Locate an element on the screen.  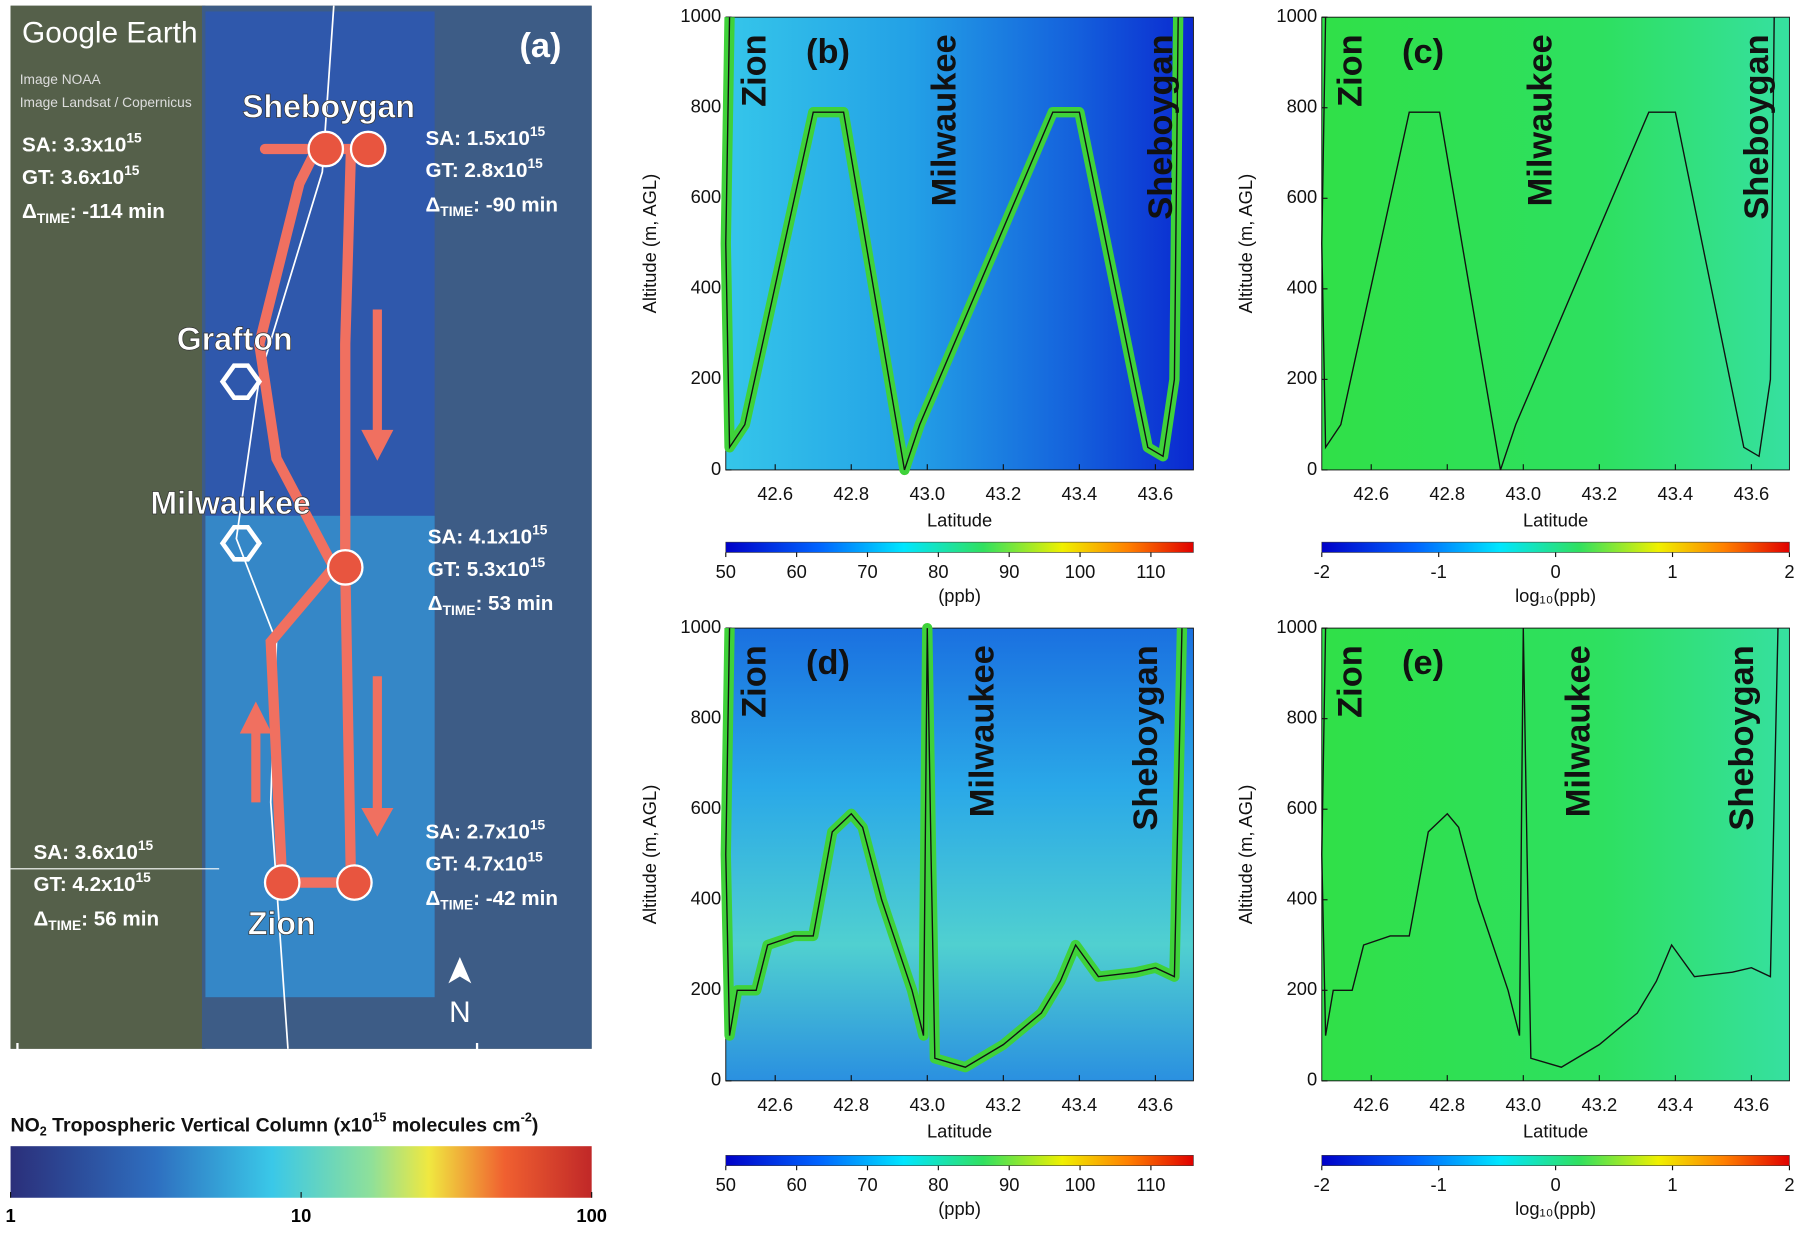
scale-label: 90 km is located at coordinates (247, 1056).